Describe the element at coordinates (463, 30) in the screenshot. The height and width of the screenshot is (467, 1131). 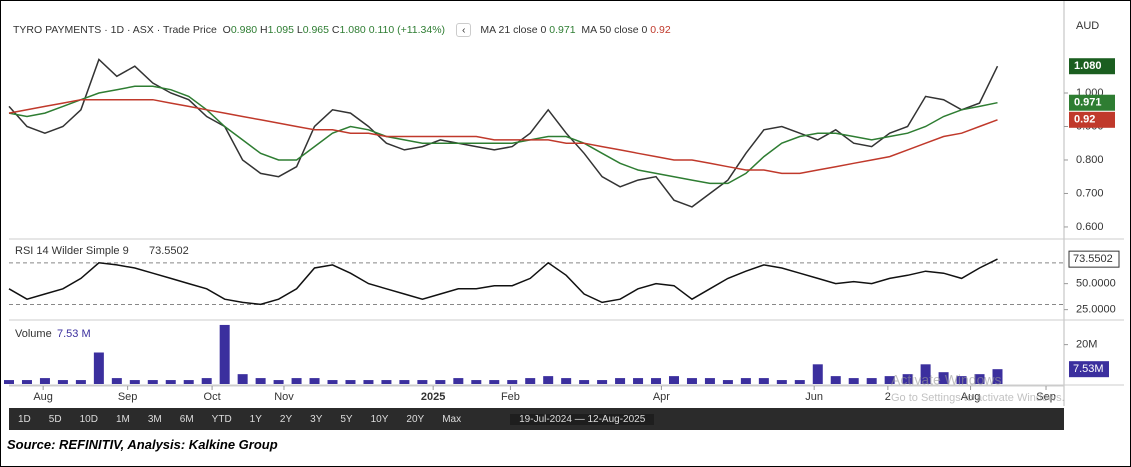
I see `collapse-button: ‹` at that location.